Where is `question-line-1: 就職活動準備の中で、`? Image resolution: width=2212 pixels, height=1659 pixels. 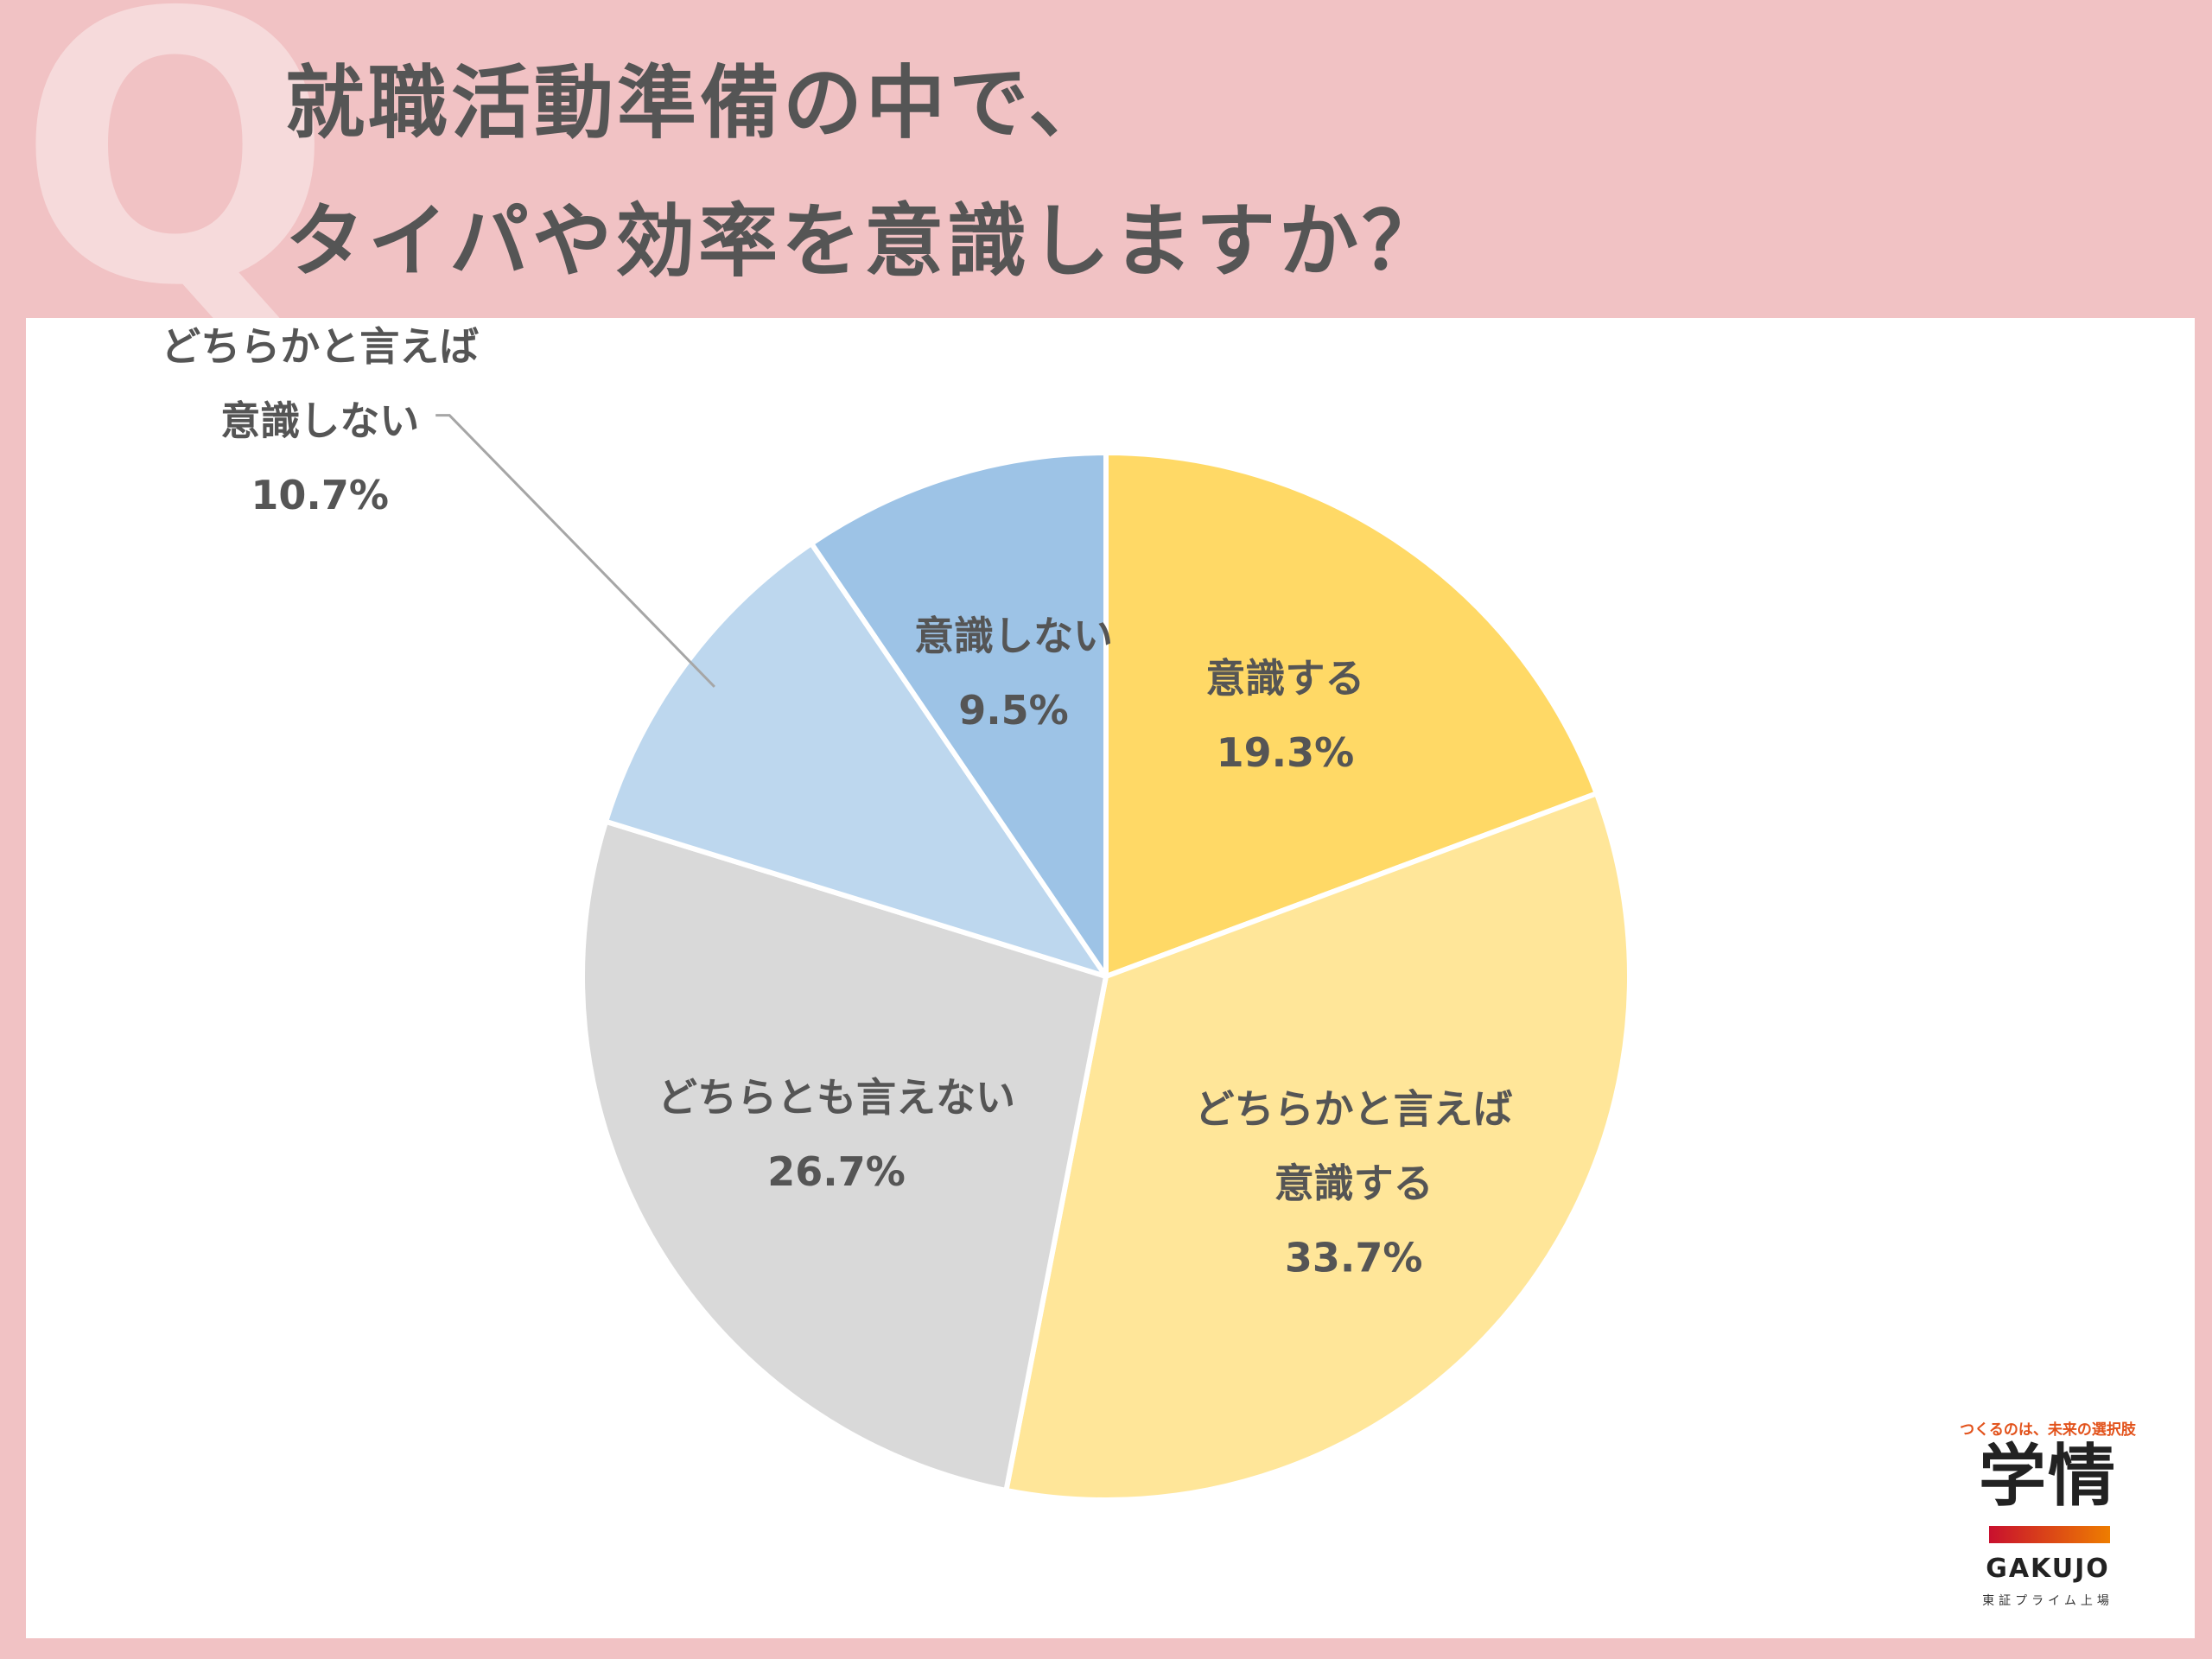
question-line-1: 就職活動準備の中で、 is located at coordinates (698, 103).